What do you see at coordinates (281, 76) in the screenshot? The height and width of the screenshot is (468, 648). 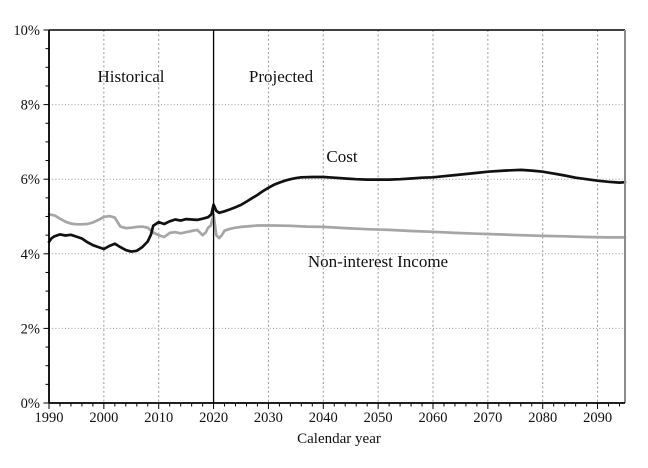 I see `projected-zone-label: Projected` at bounding box center [281, 76].